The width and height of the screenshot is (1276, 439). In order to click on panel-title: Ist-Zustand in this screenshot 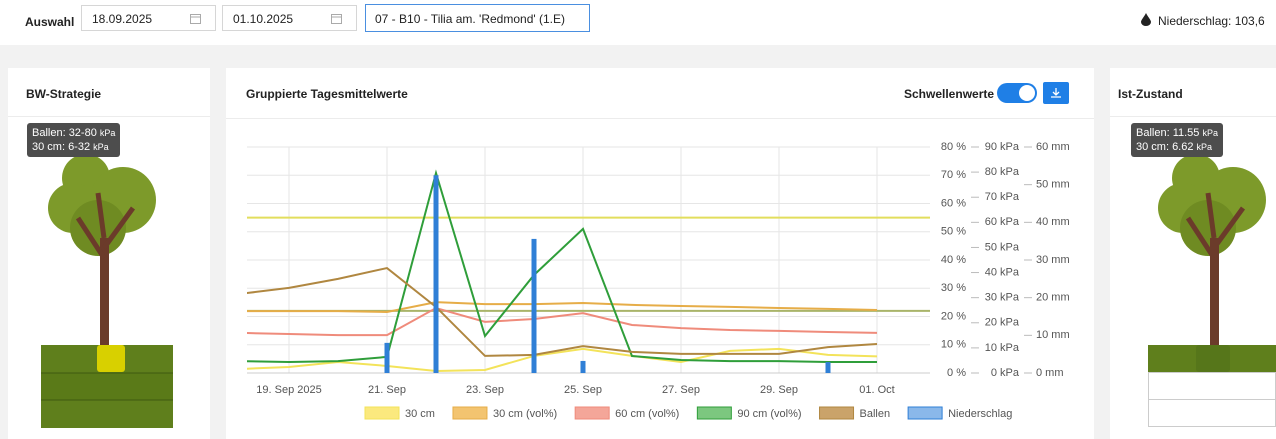, I will do `click(1150, 94)`.